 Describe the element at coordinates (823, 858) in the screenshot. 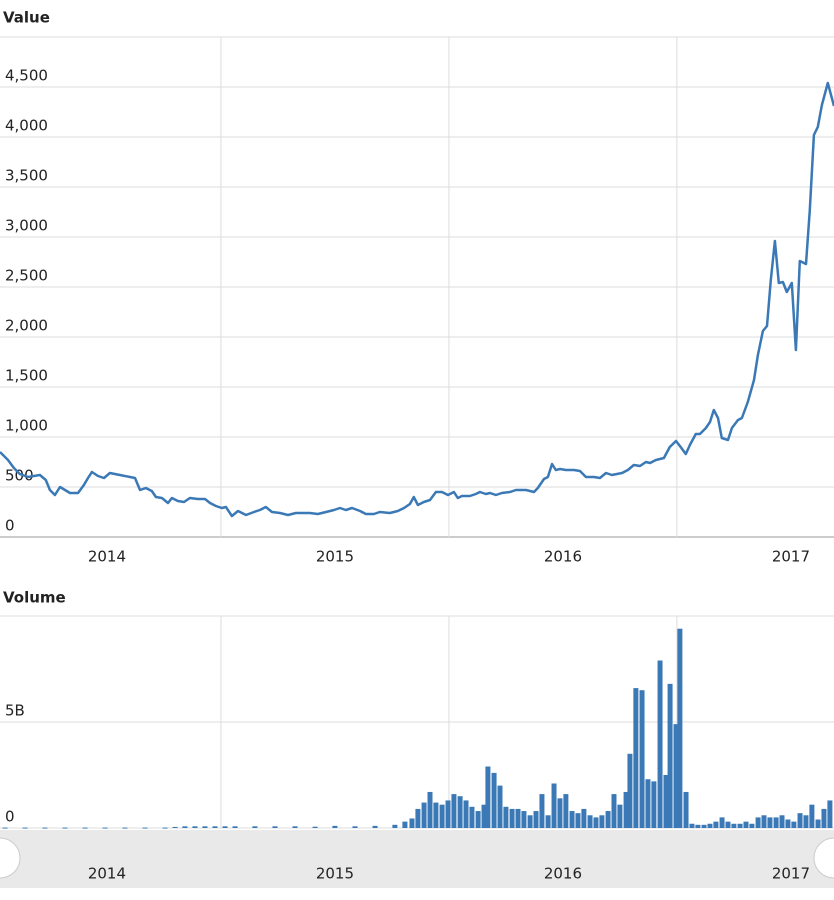

I see `navigator-handle-right` at that location.